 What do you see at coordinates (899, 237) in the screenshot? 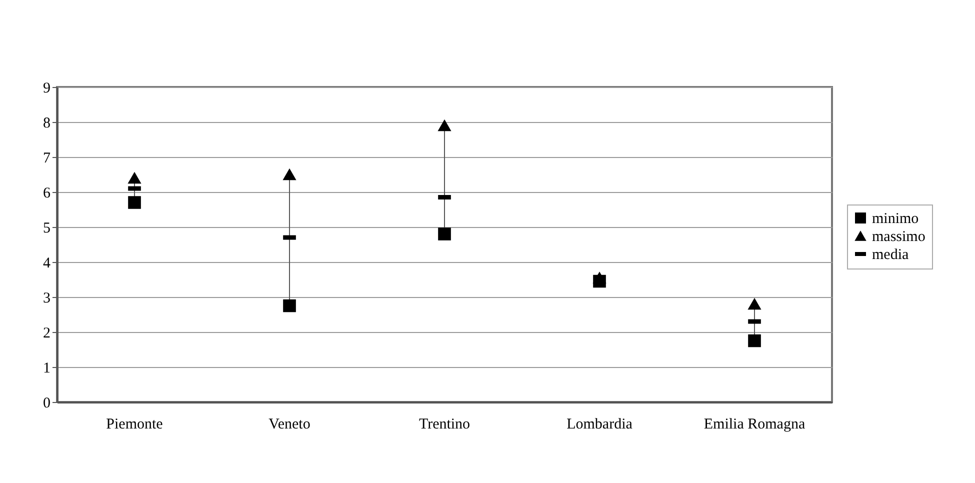
I see `legend-label: massimo` at bounding box center [899, 237].